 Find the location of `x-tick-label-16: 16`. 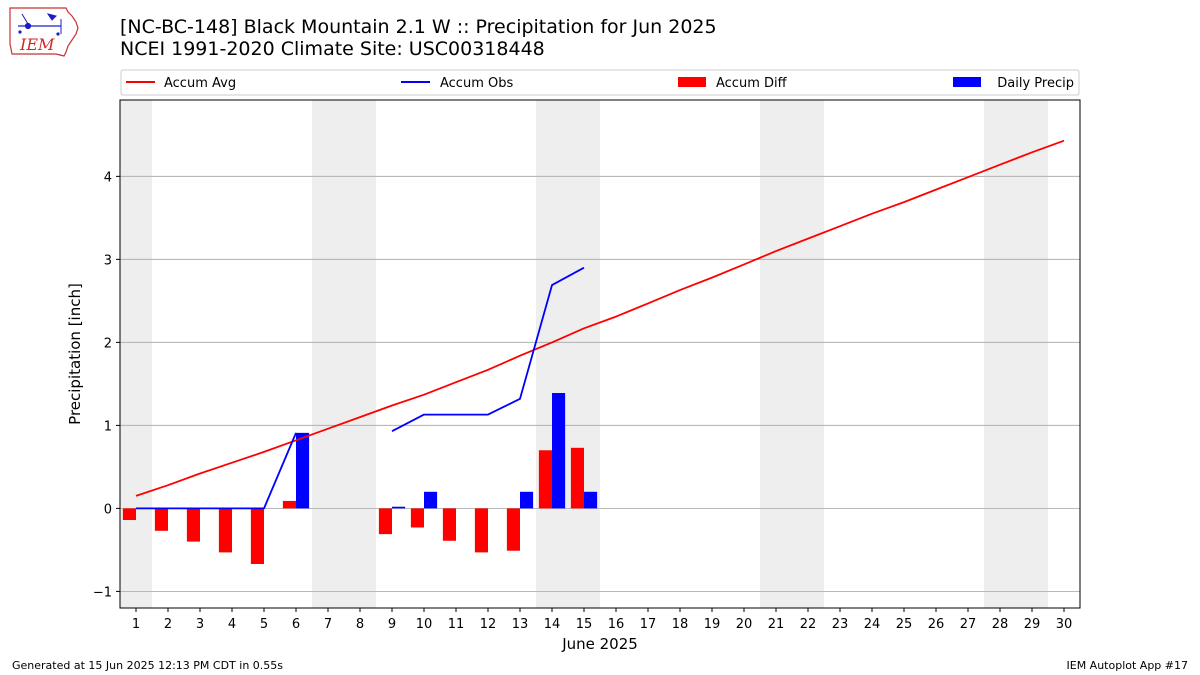

x-tick-label-16: 16 is located at coordinates (616, 624).